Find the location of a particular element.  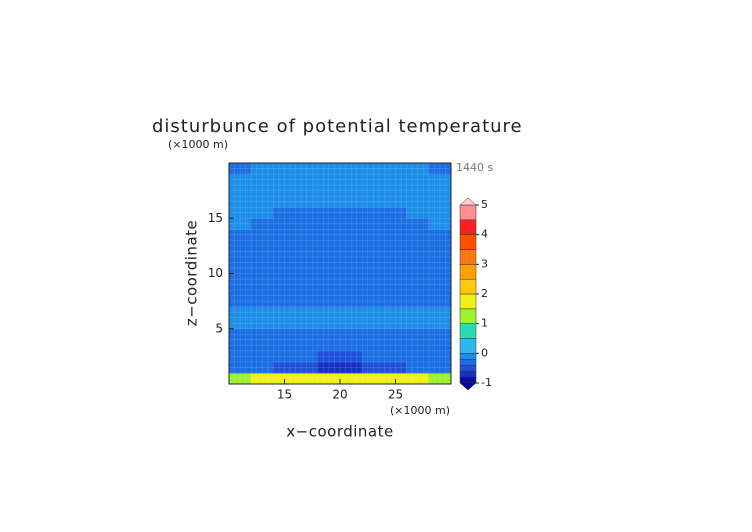

y-unit: (×1000 m) is located at coordinates (198, 144).